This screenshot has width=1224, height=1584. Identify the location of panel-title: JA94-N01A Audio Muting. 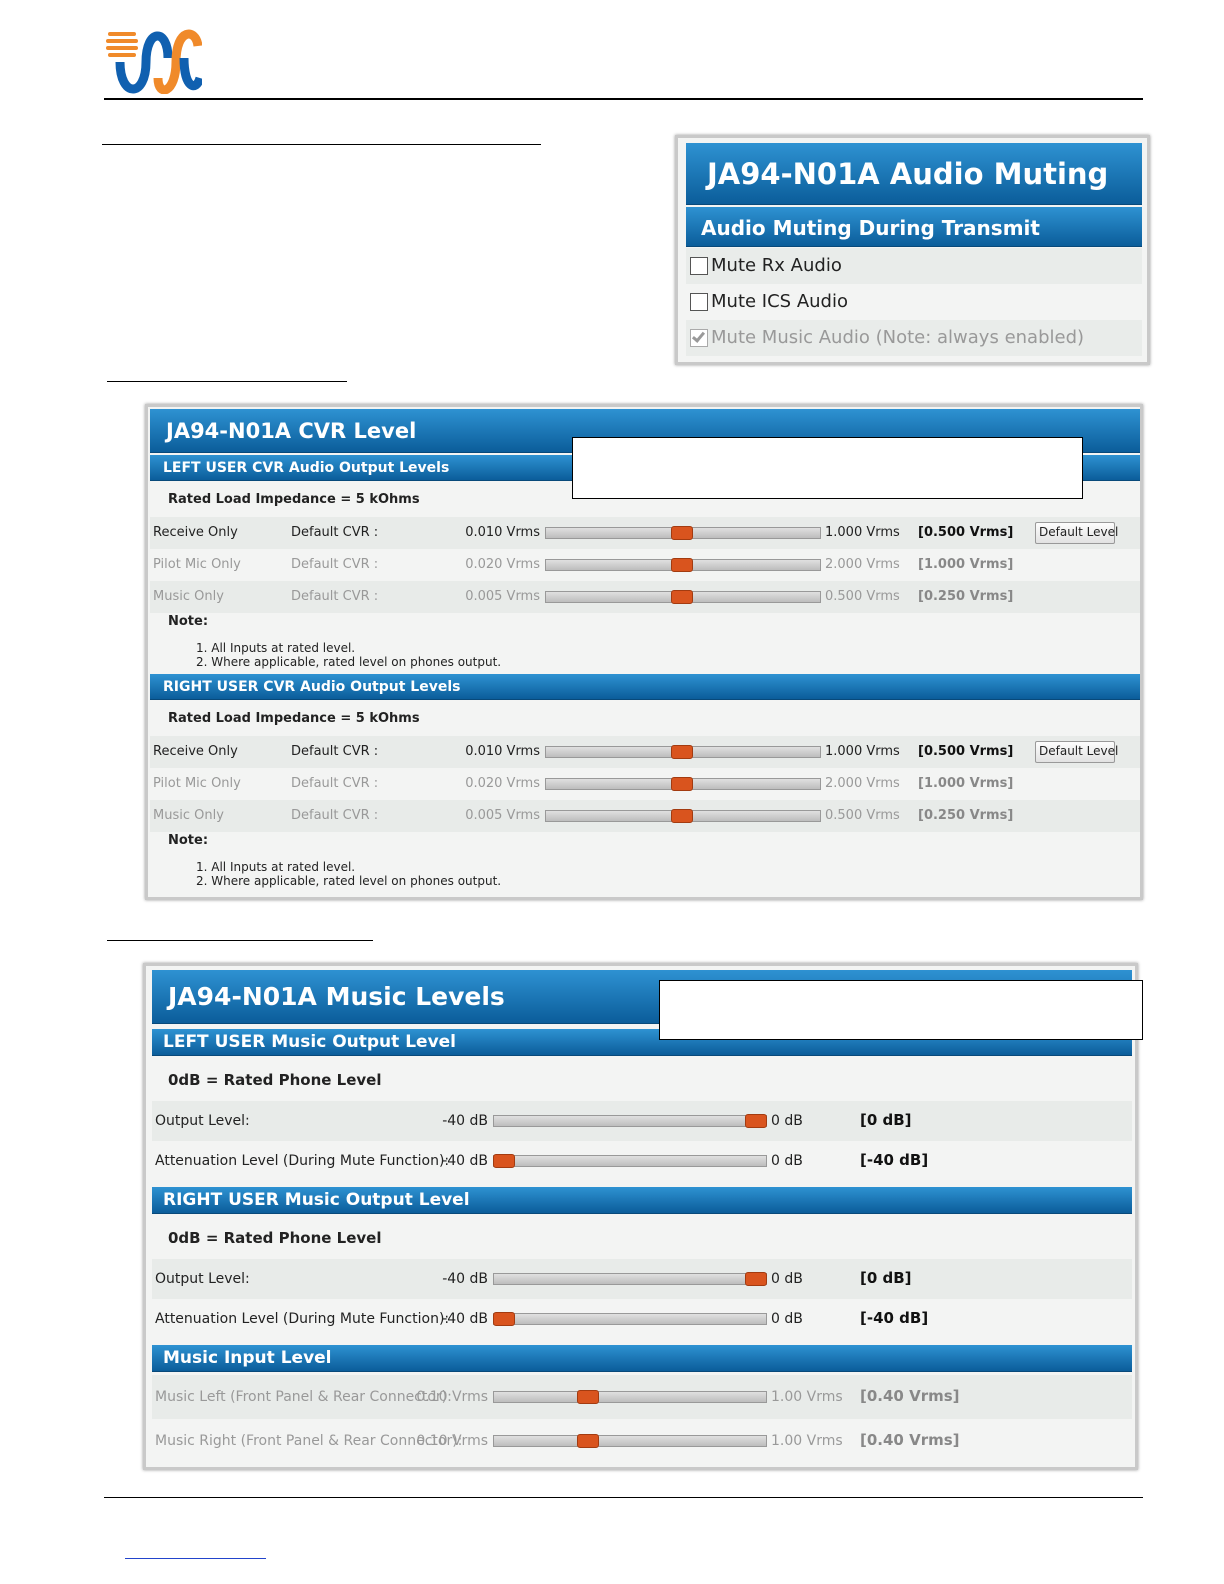
(908, 174).